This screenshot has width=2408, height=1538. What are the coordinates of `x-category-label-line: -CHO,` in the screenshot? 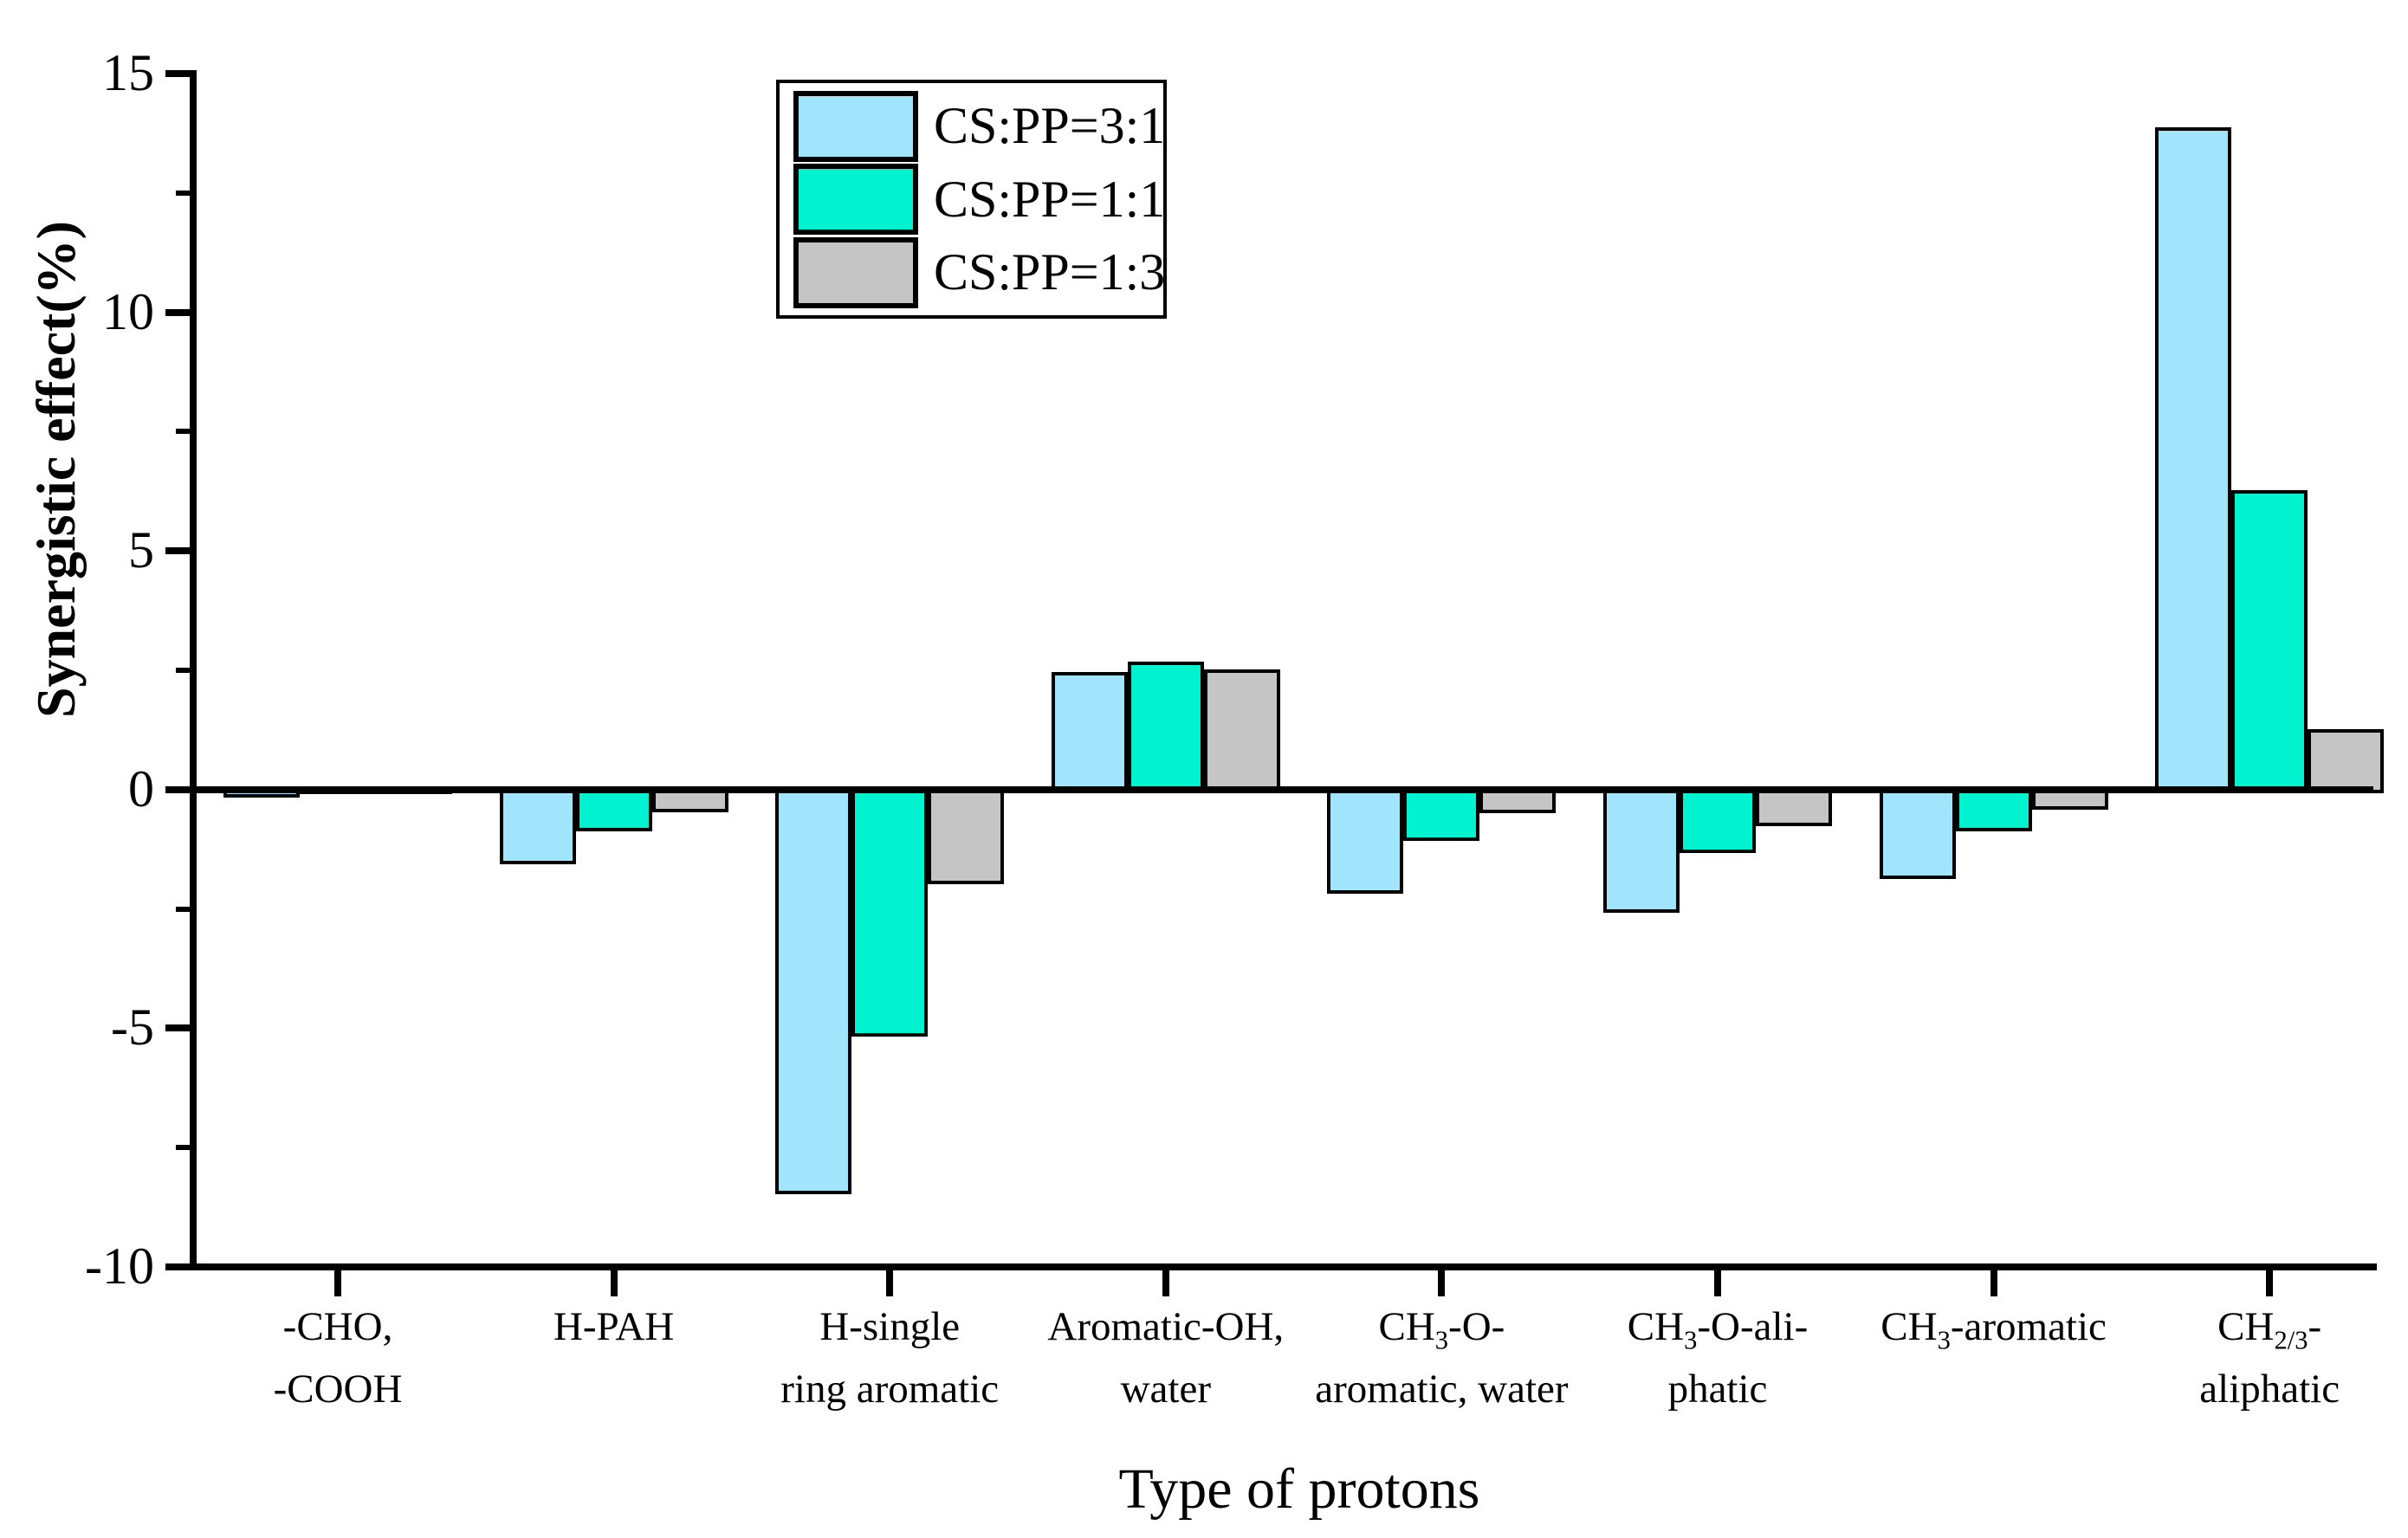 It's located at (338, 1327).